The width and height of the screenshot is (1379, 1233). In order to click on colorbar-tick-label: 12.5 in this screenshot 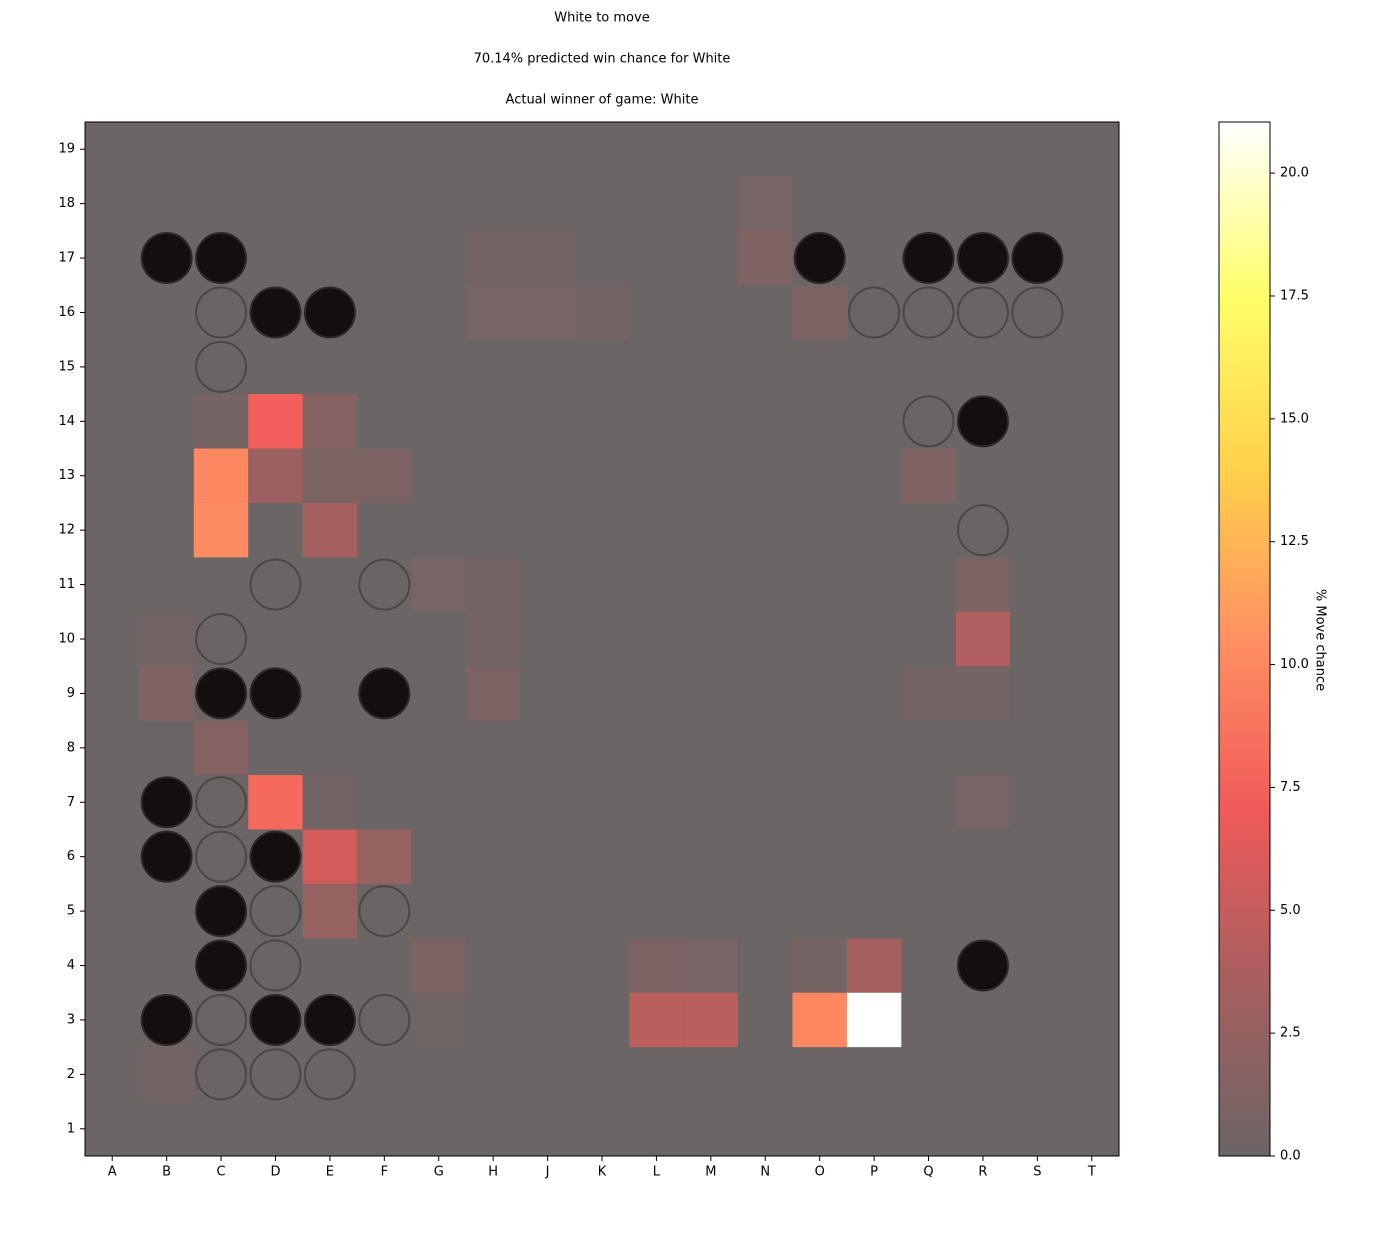, I will do `click(1294, 541)`.